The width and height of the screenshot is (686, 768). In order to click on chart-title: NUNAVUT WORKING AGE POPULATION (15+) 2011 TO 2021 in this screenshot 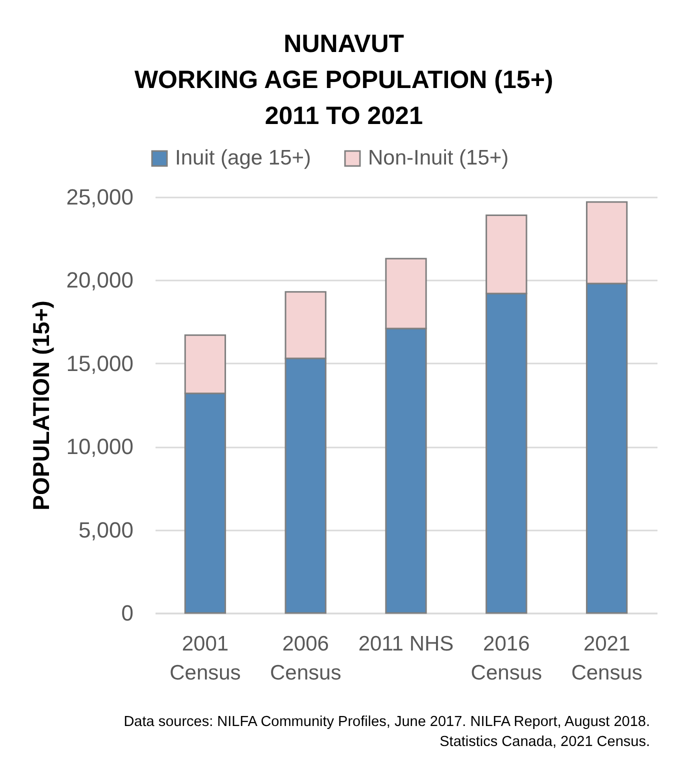, I will do `click(344, 80)`.